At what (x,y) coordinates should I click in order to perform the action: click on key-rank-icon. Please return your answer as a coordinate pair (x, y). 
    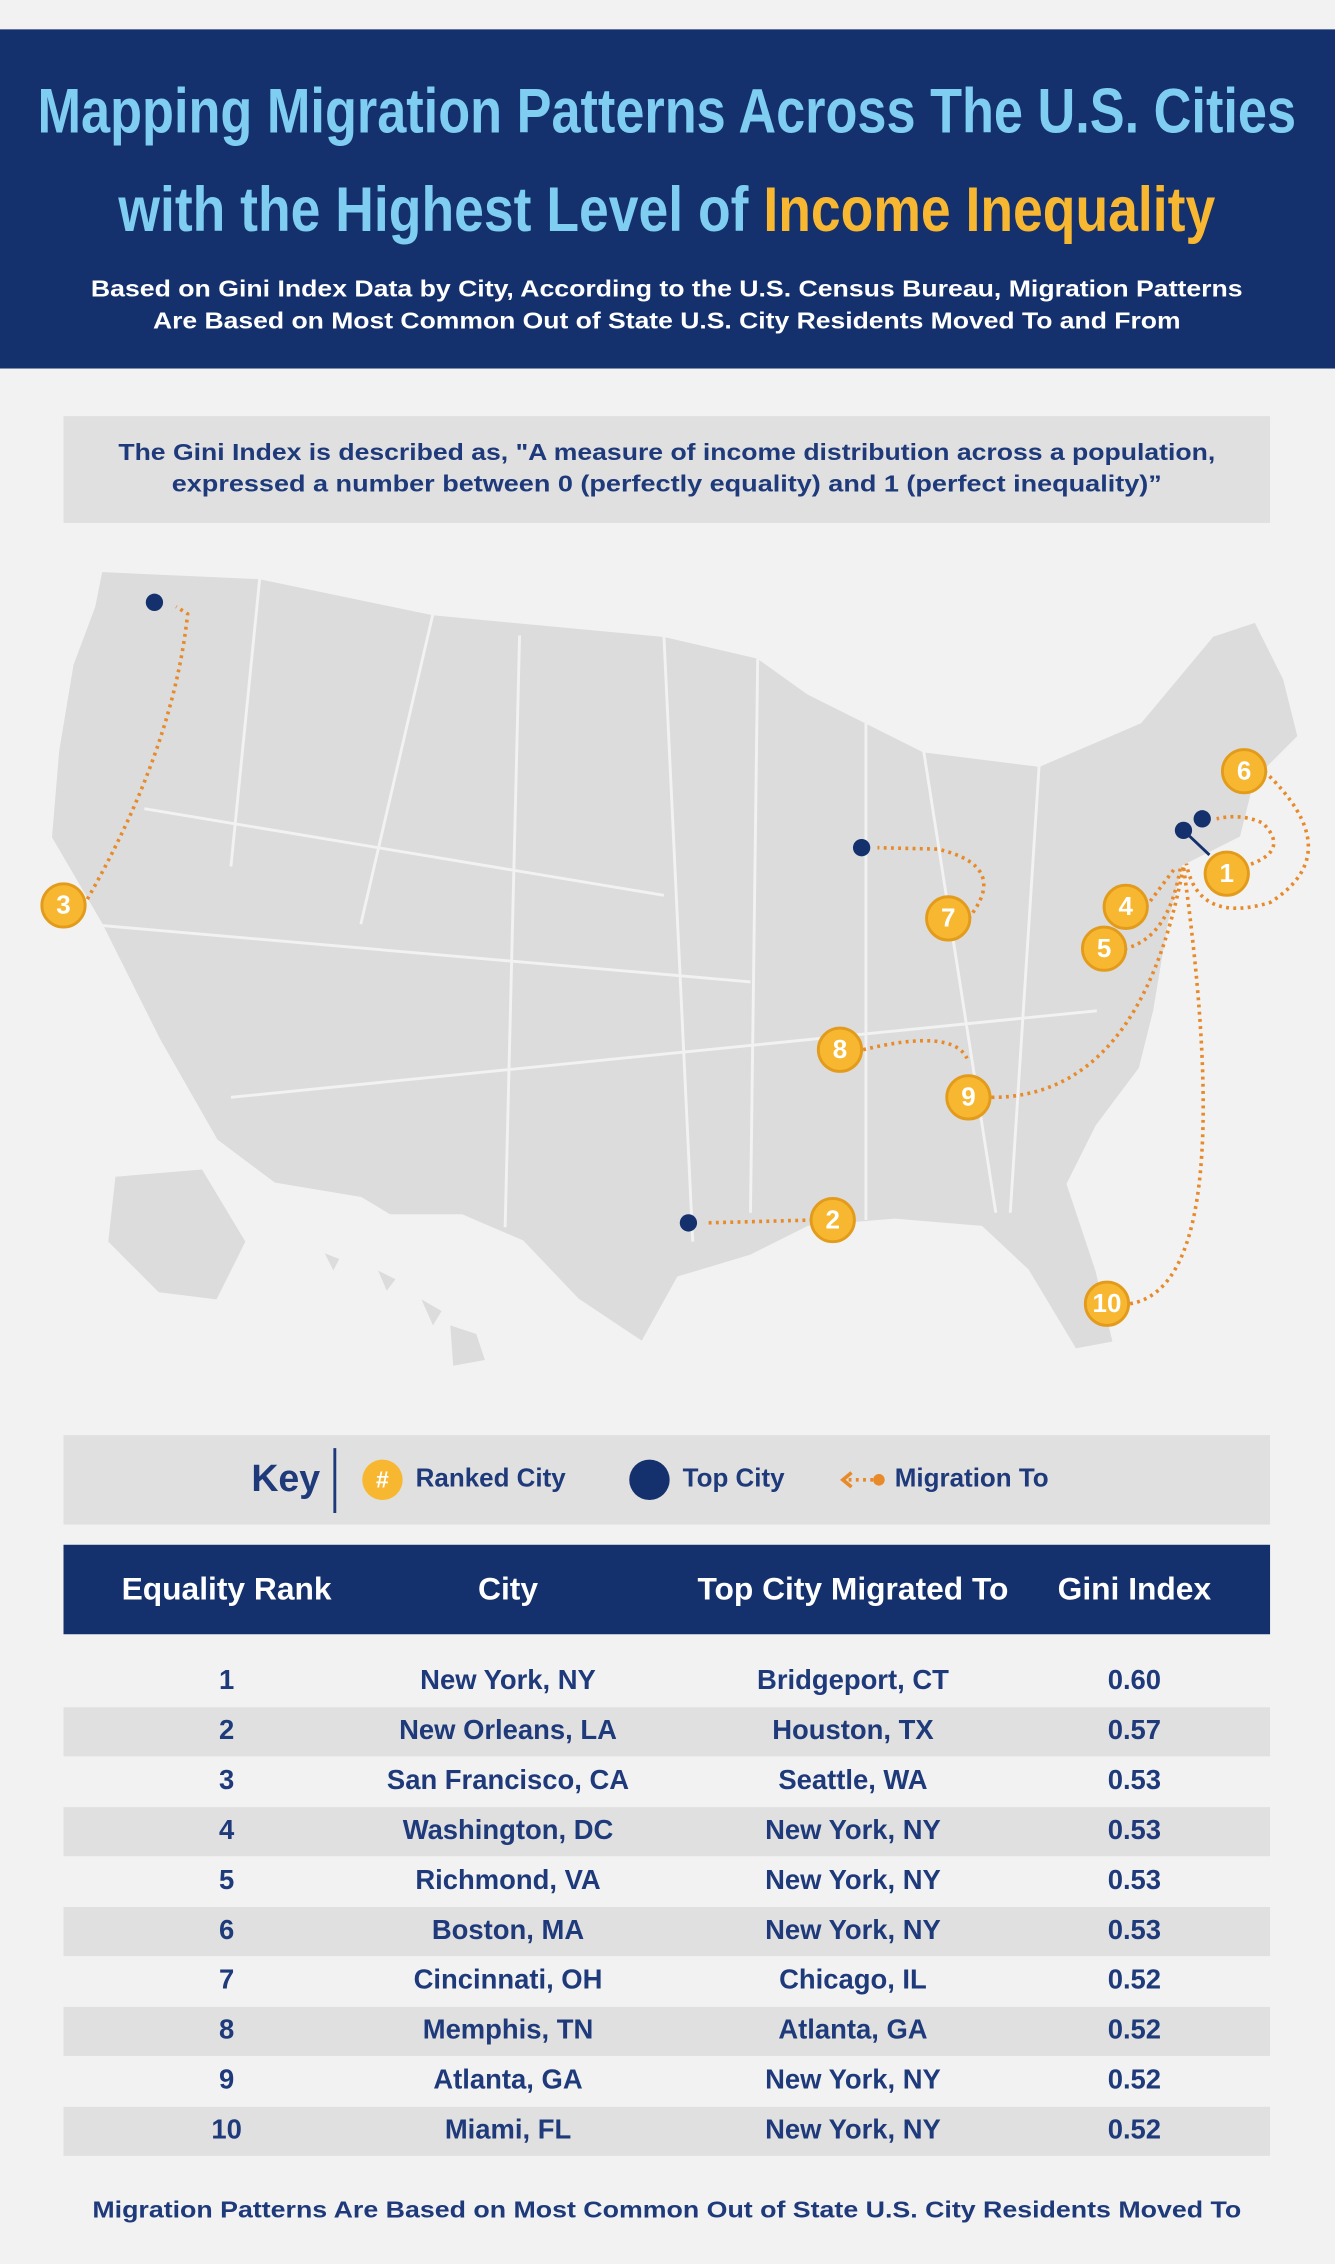
    Looking at the image, I should click on (382, 1480).